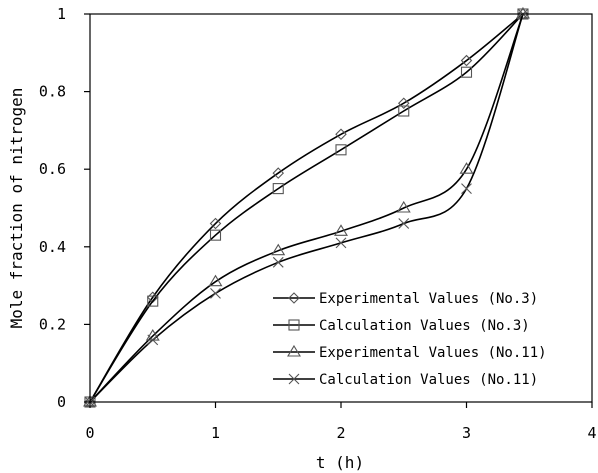 The image size is (598, 473). What do you see at coordinates (16, 208) in the screenshot?
I see `y-axis-title: Mole fraction of nitrogen` at bounding box center [16, 208].